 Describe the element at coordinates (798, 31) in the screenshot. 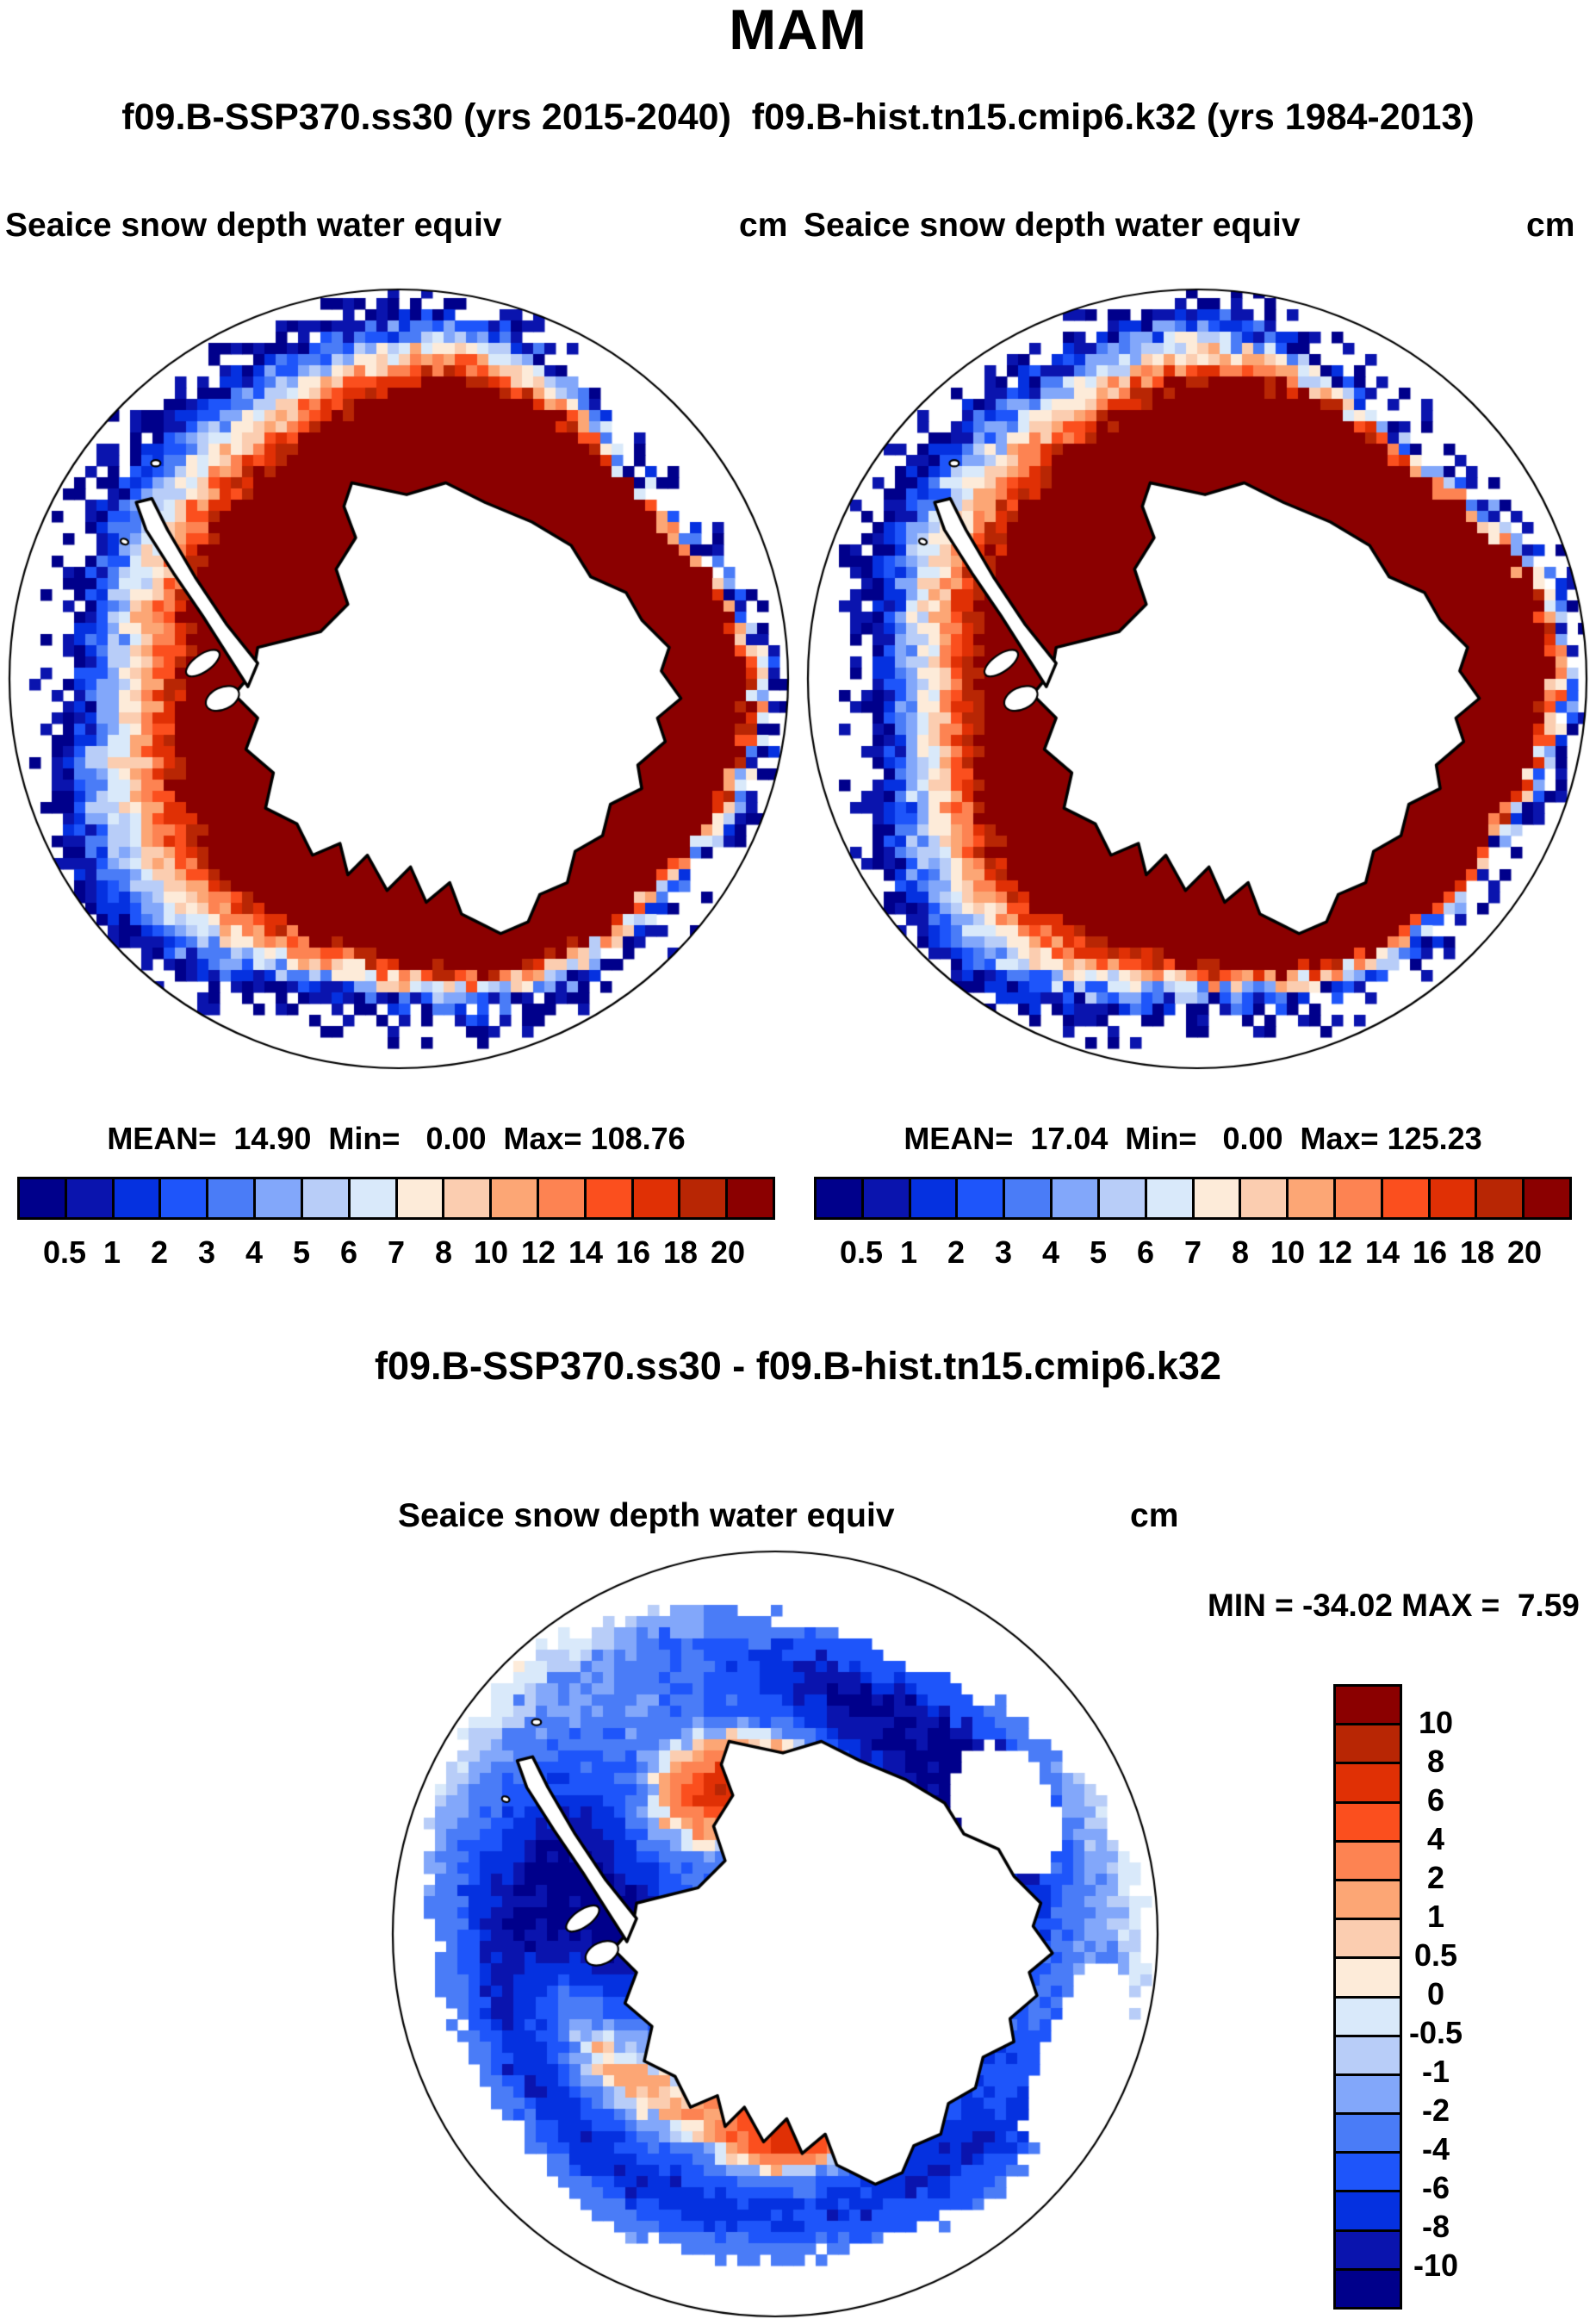

I see `season-title: MAM` at that location.